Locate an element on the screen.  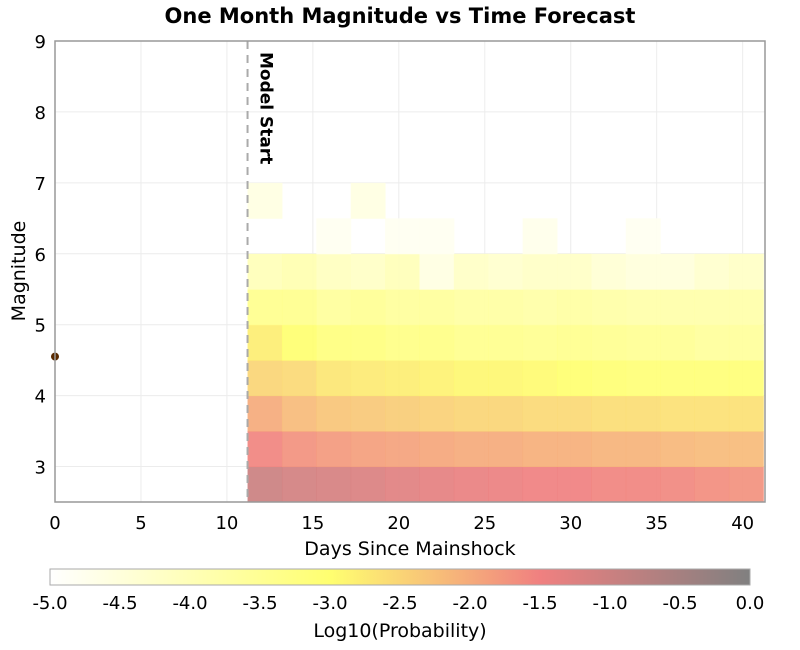
colorbar-tick-label: -2.5 is located at coordinates (399, 603).